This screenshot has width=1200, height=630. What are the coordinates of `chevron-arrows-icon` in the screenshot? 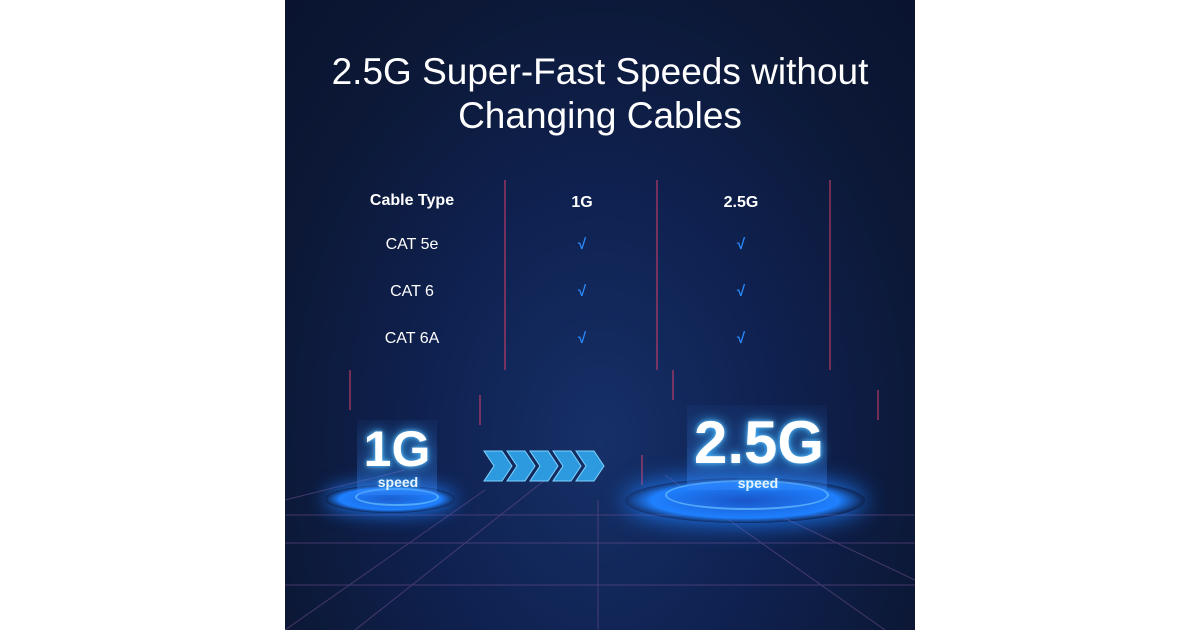 It's located at (544, 466).